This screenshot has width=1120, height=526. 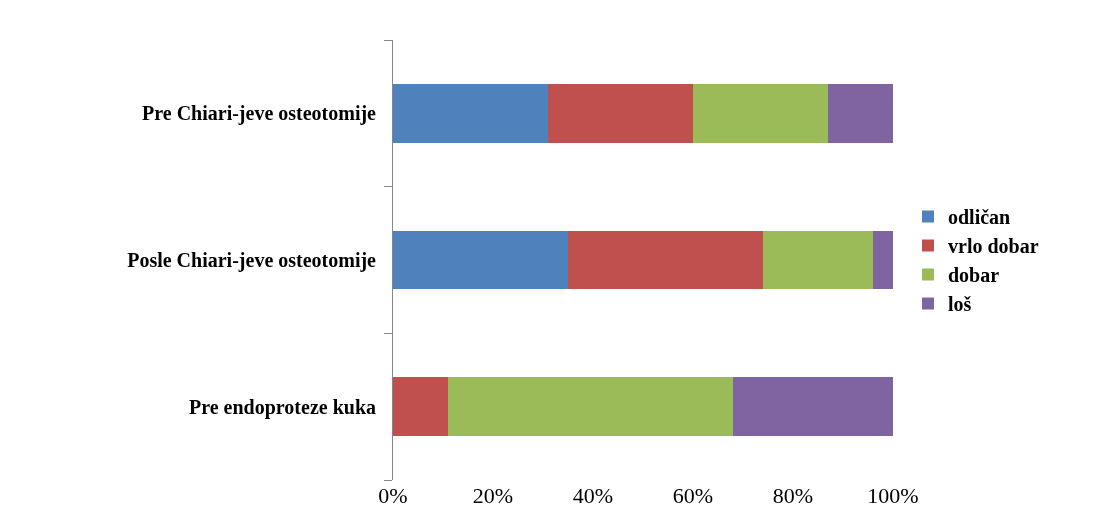 What do you see at coordinates (593, 495) in the screenshot?
I see `x-tick-label: 40%` at bounding box center [593, 495].